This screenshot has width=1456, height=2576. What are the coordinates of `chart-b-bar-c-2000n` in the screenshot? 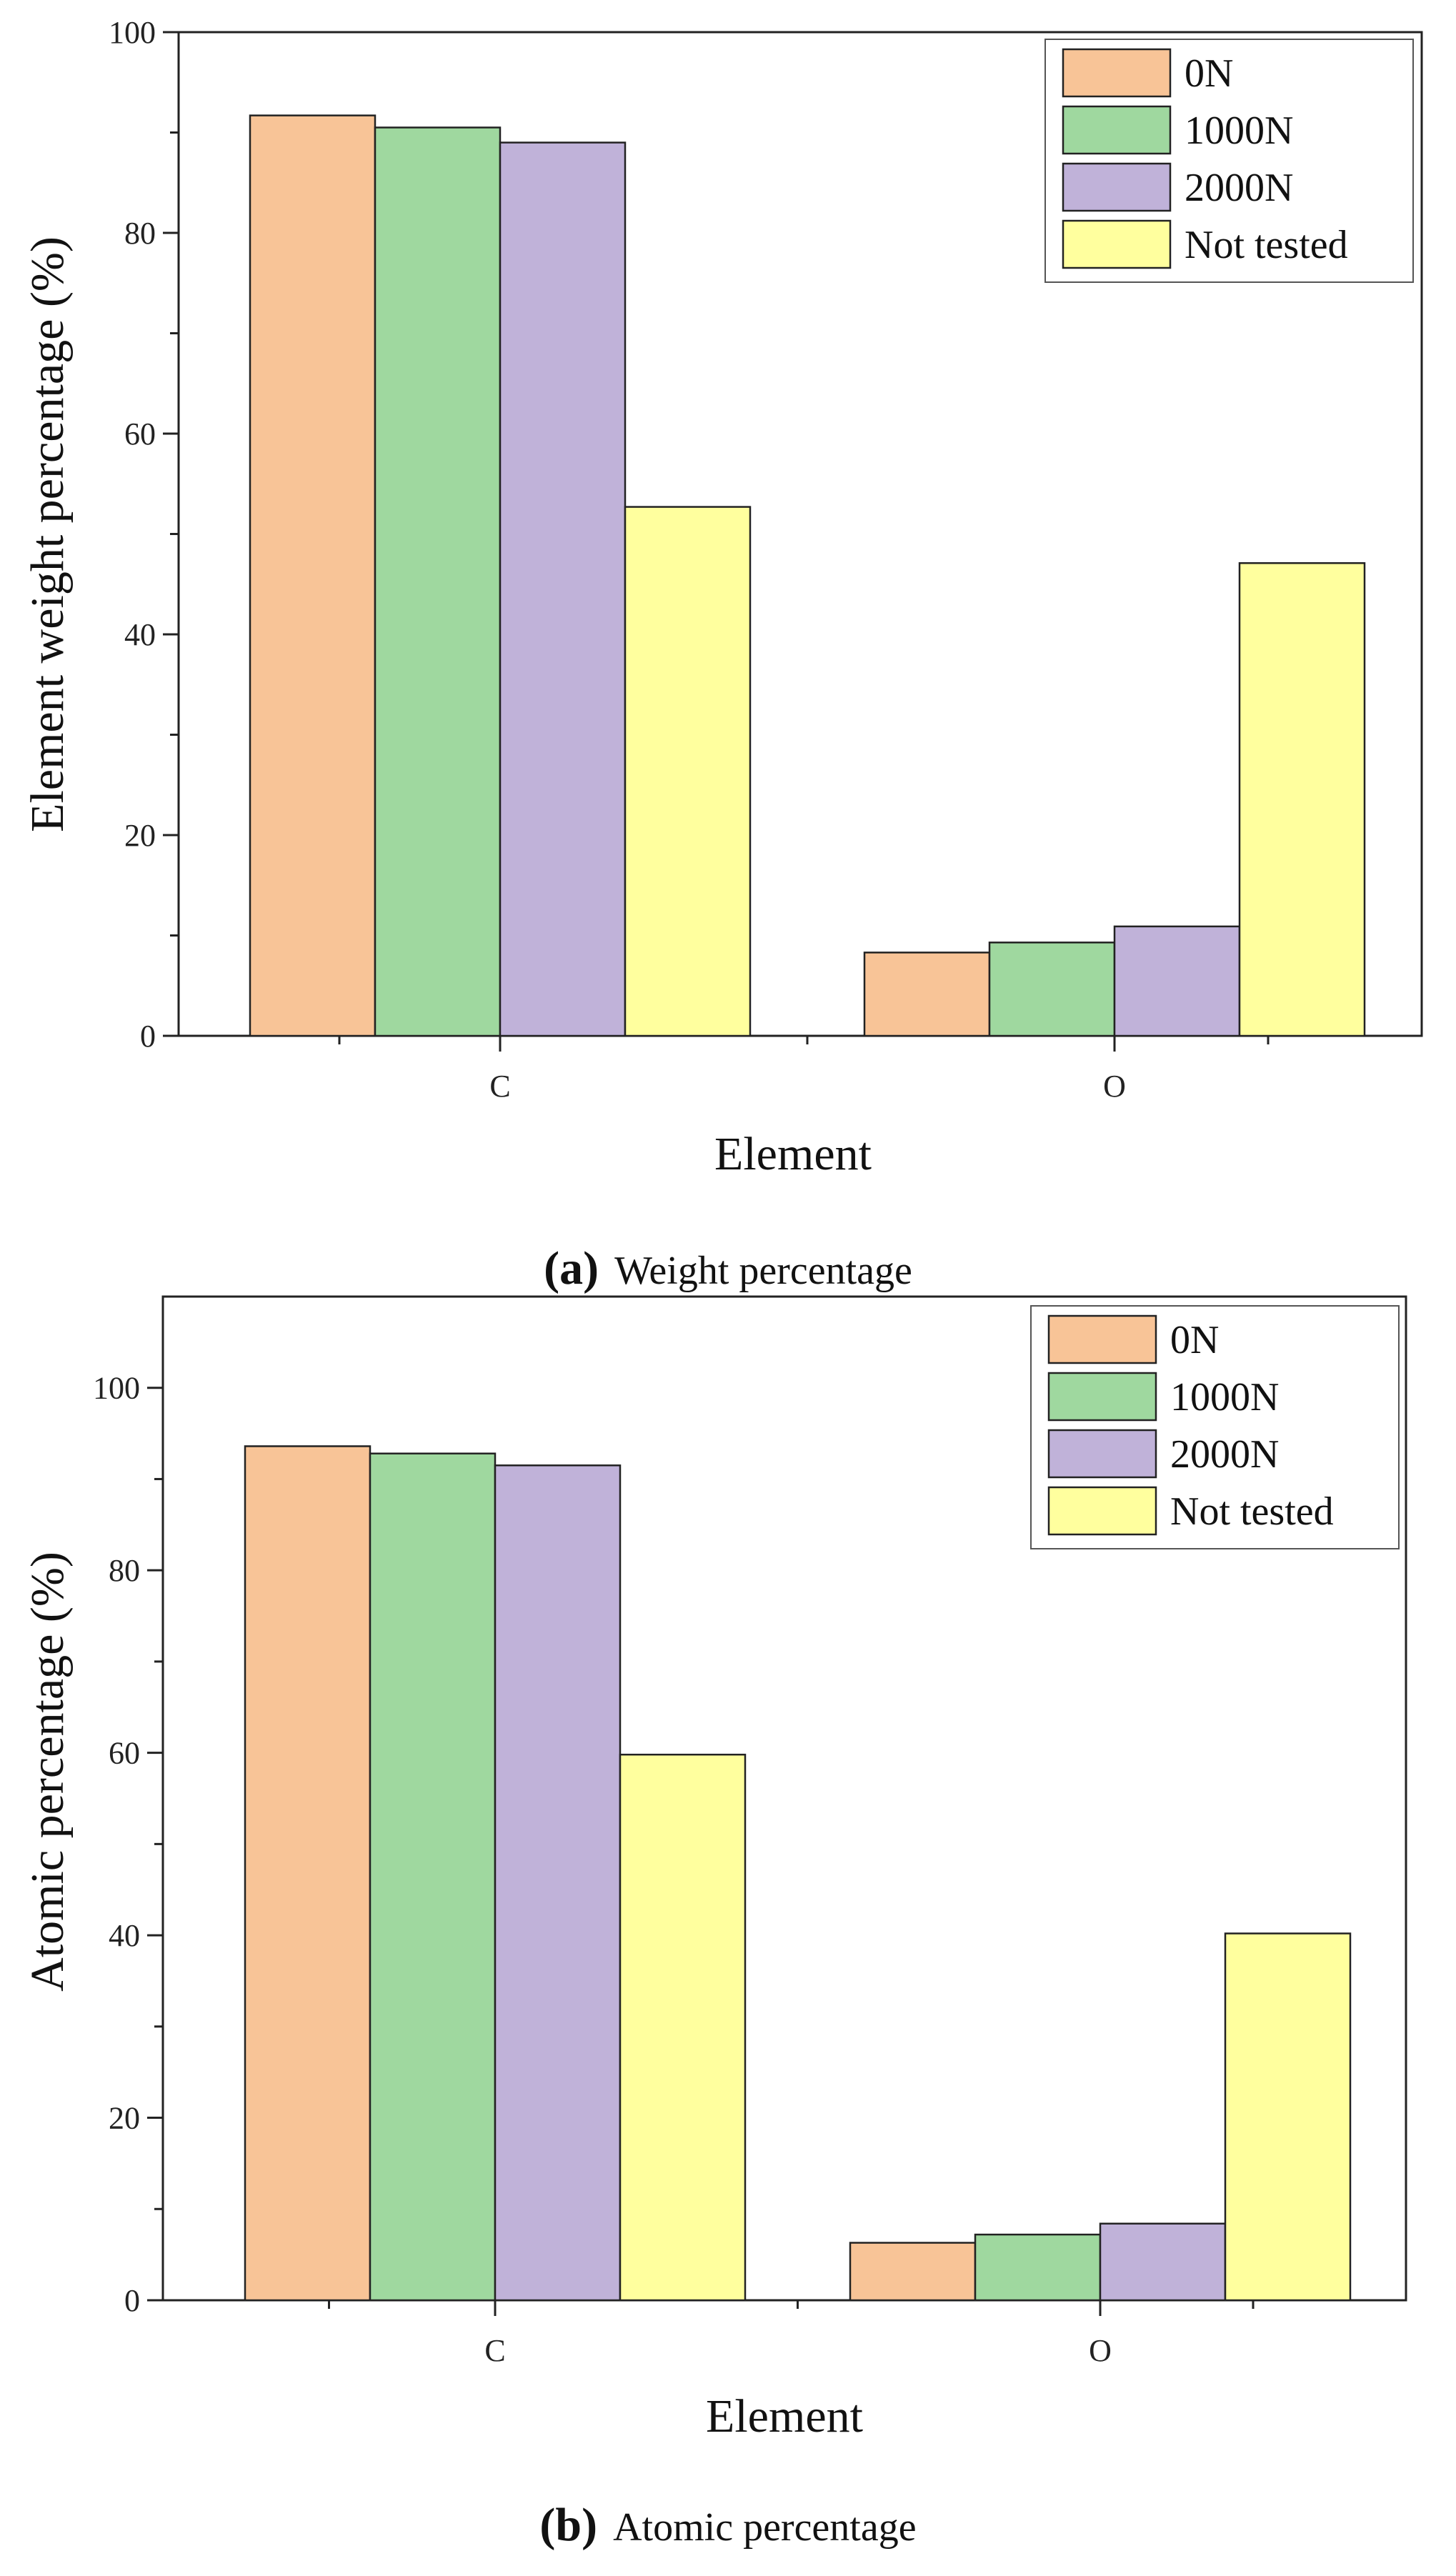 It's located at (558, 1883).